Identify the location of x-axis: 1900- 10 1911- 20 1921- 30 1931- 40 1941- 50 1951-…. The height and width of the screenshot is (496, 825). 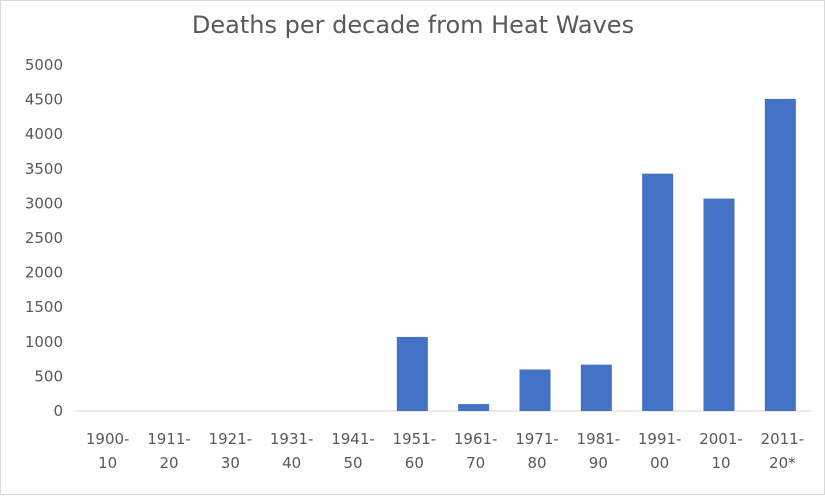
(445, 451).